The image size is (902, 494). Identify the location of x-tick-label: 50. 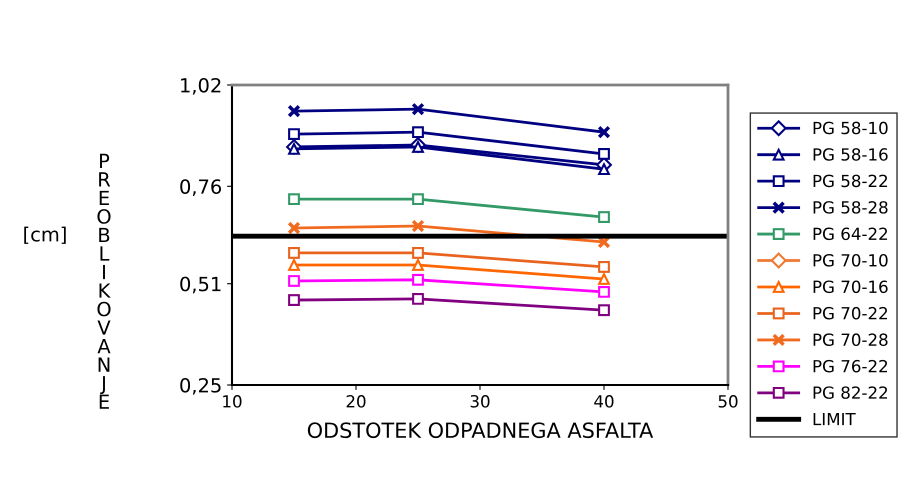
(728, 401).